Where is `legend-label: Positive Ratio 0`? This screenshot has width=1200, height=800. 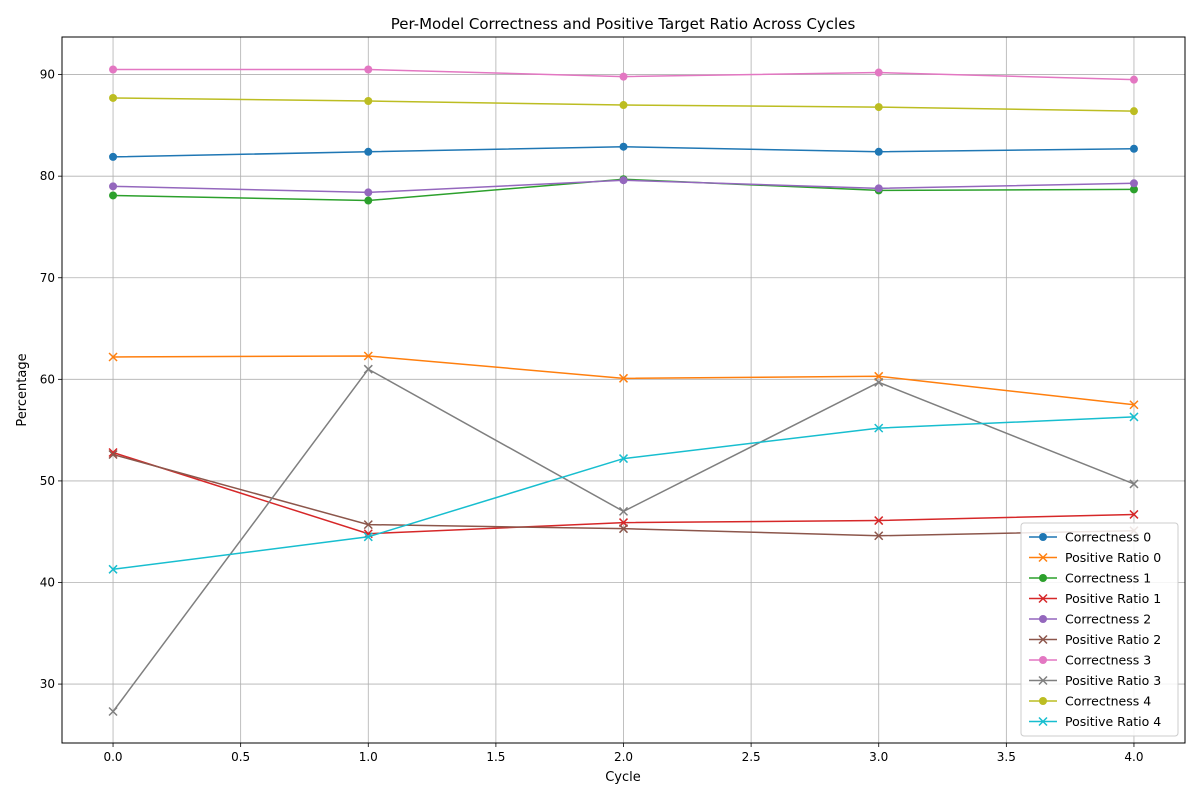
legend-label: Positive Ratio 0 is located at coordinates (1113, 557).